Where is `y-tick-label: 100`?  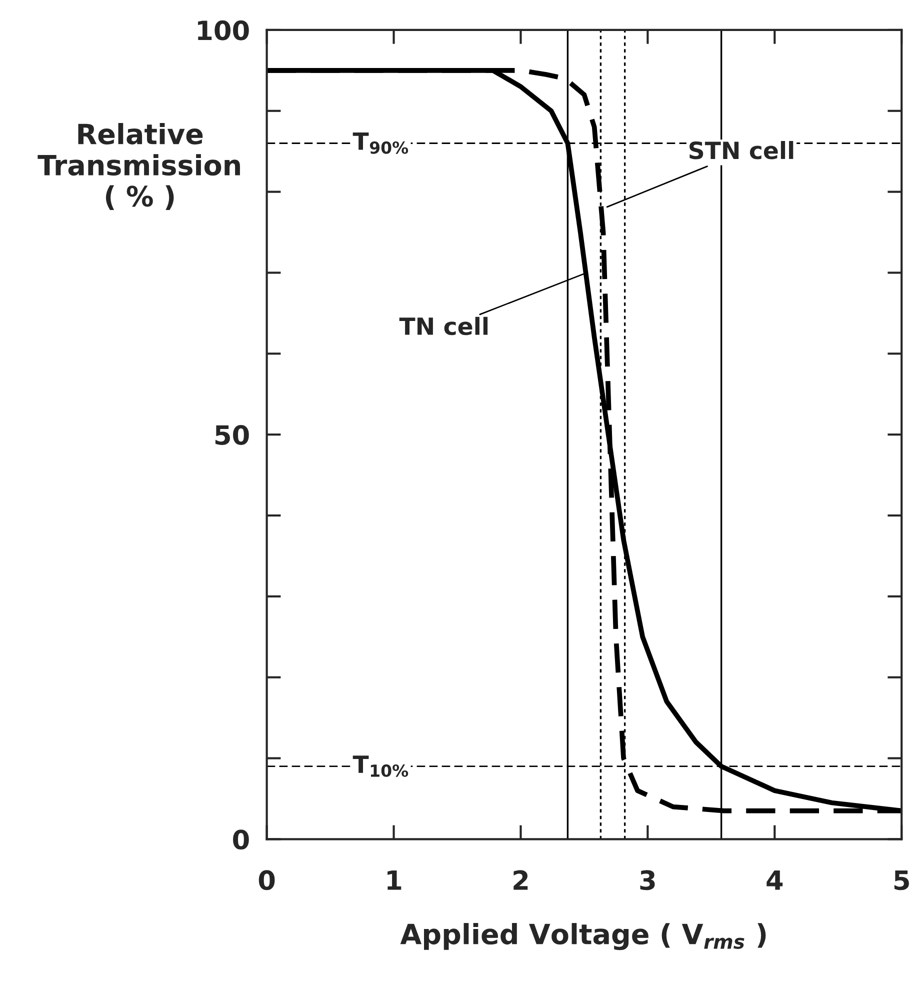
y-tick-label: 100 is located at coordinates (223, 30).